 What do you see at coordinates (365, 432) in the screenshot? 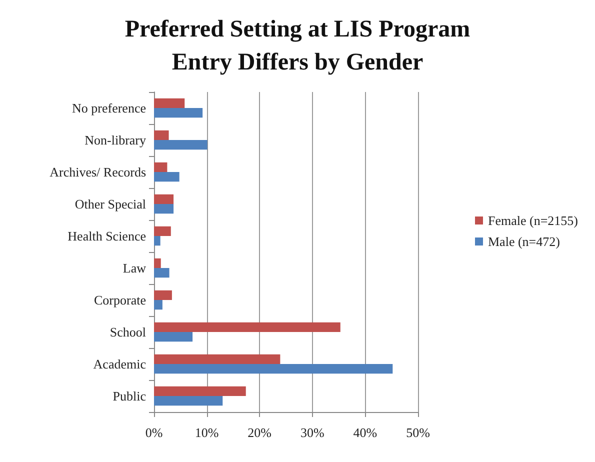
I see `x-tick-label: 40%` at bounding box center [365, 432].